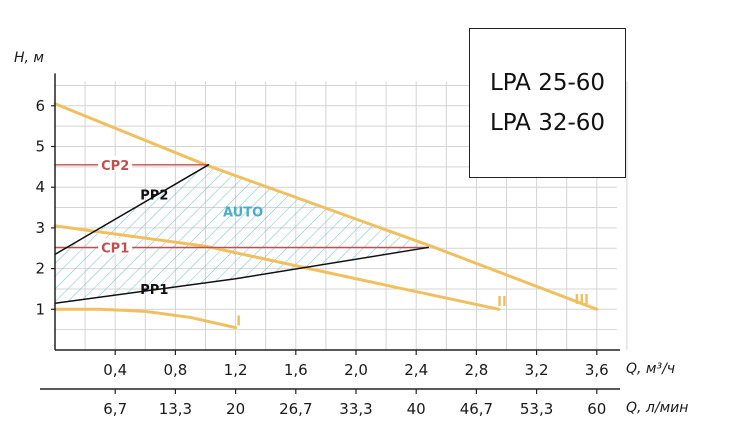  I want to click on x-tick-label: 3,2, so click(537, 370).